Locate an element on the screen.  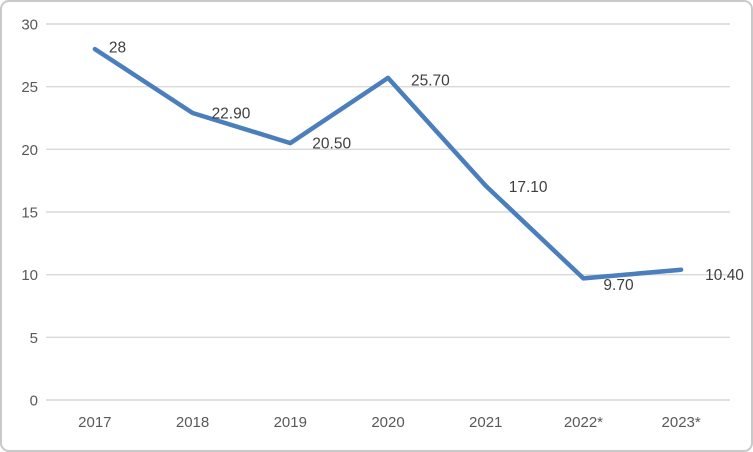
data-label: 10.40 is located at coordinates (724, 275).